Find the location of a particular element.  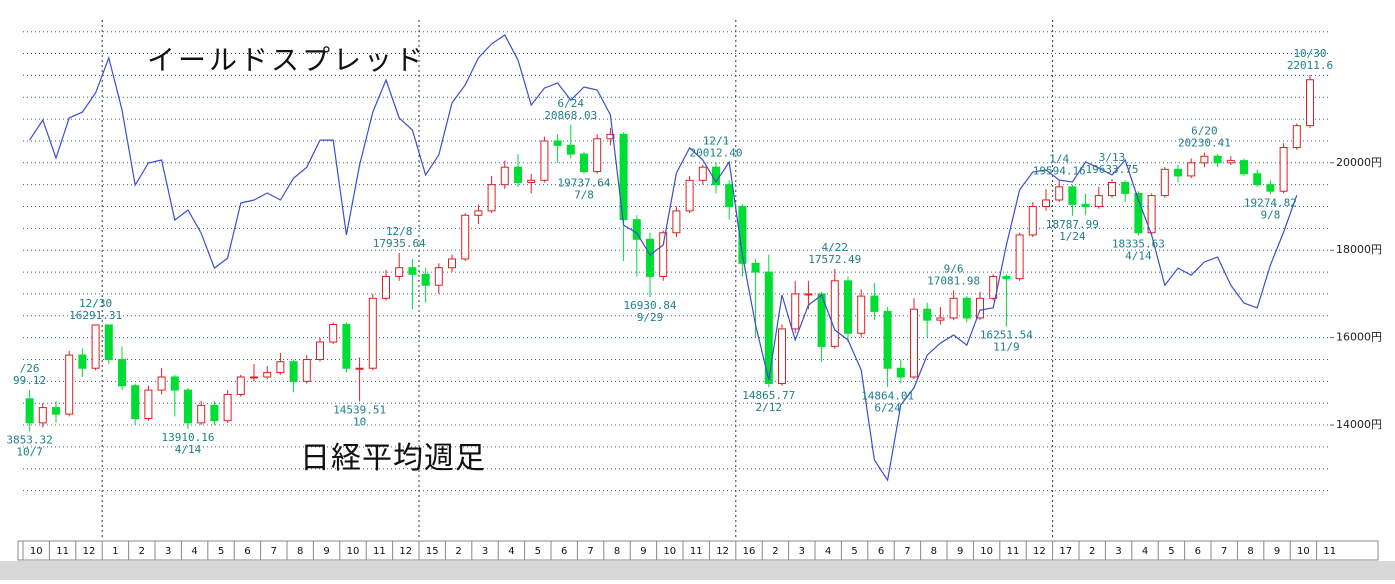

annotation-date: 12/30 is located at coordinates (95, 303).